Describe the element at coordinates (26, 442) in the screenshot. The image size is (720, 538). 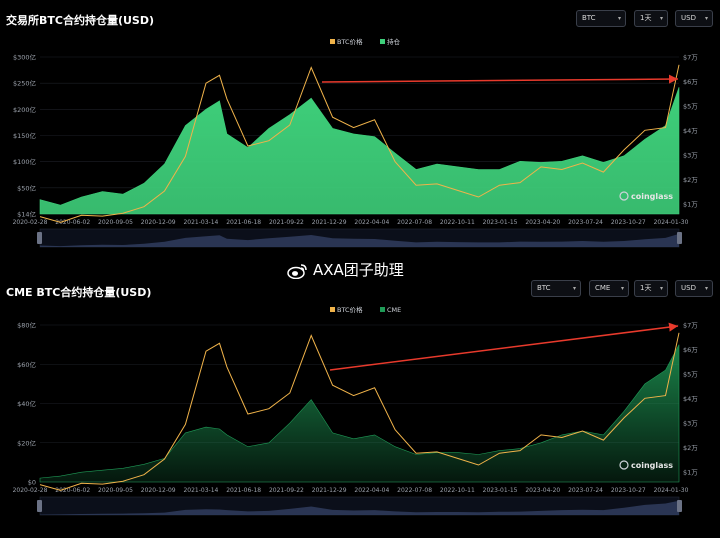
I see `left-tick-label: $20亿` at that location.